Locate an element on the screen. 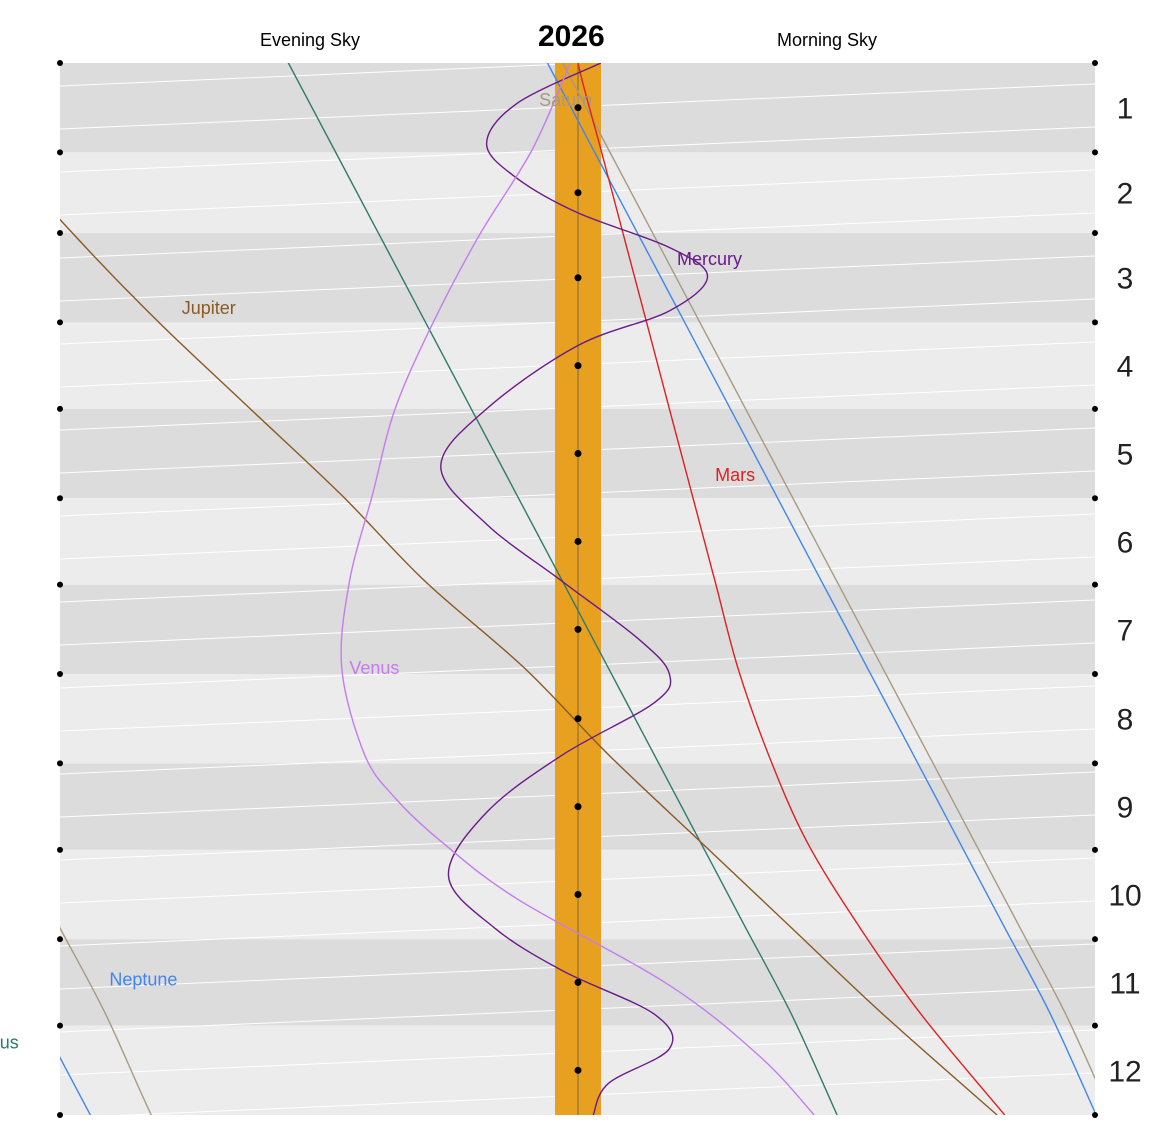 This screenshot has height=1135, width=1152. month-number-label: 10 is located at coordinates (1124, 896).